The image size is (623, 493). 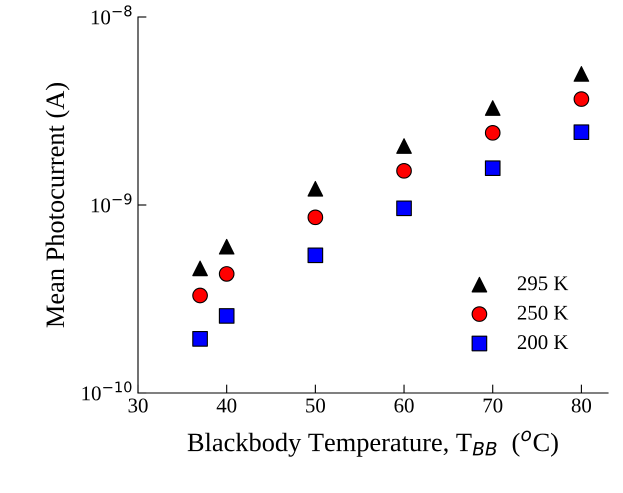 What do you see at coordinates (582, 405) in the screenshot?
I see `x-tick-label: 80` at bounding box center [582, 405].